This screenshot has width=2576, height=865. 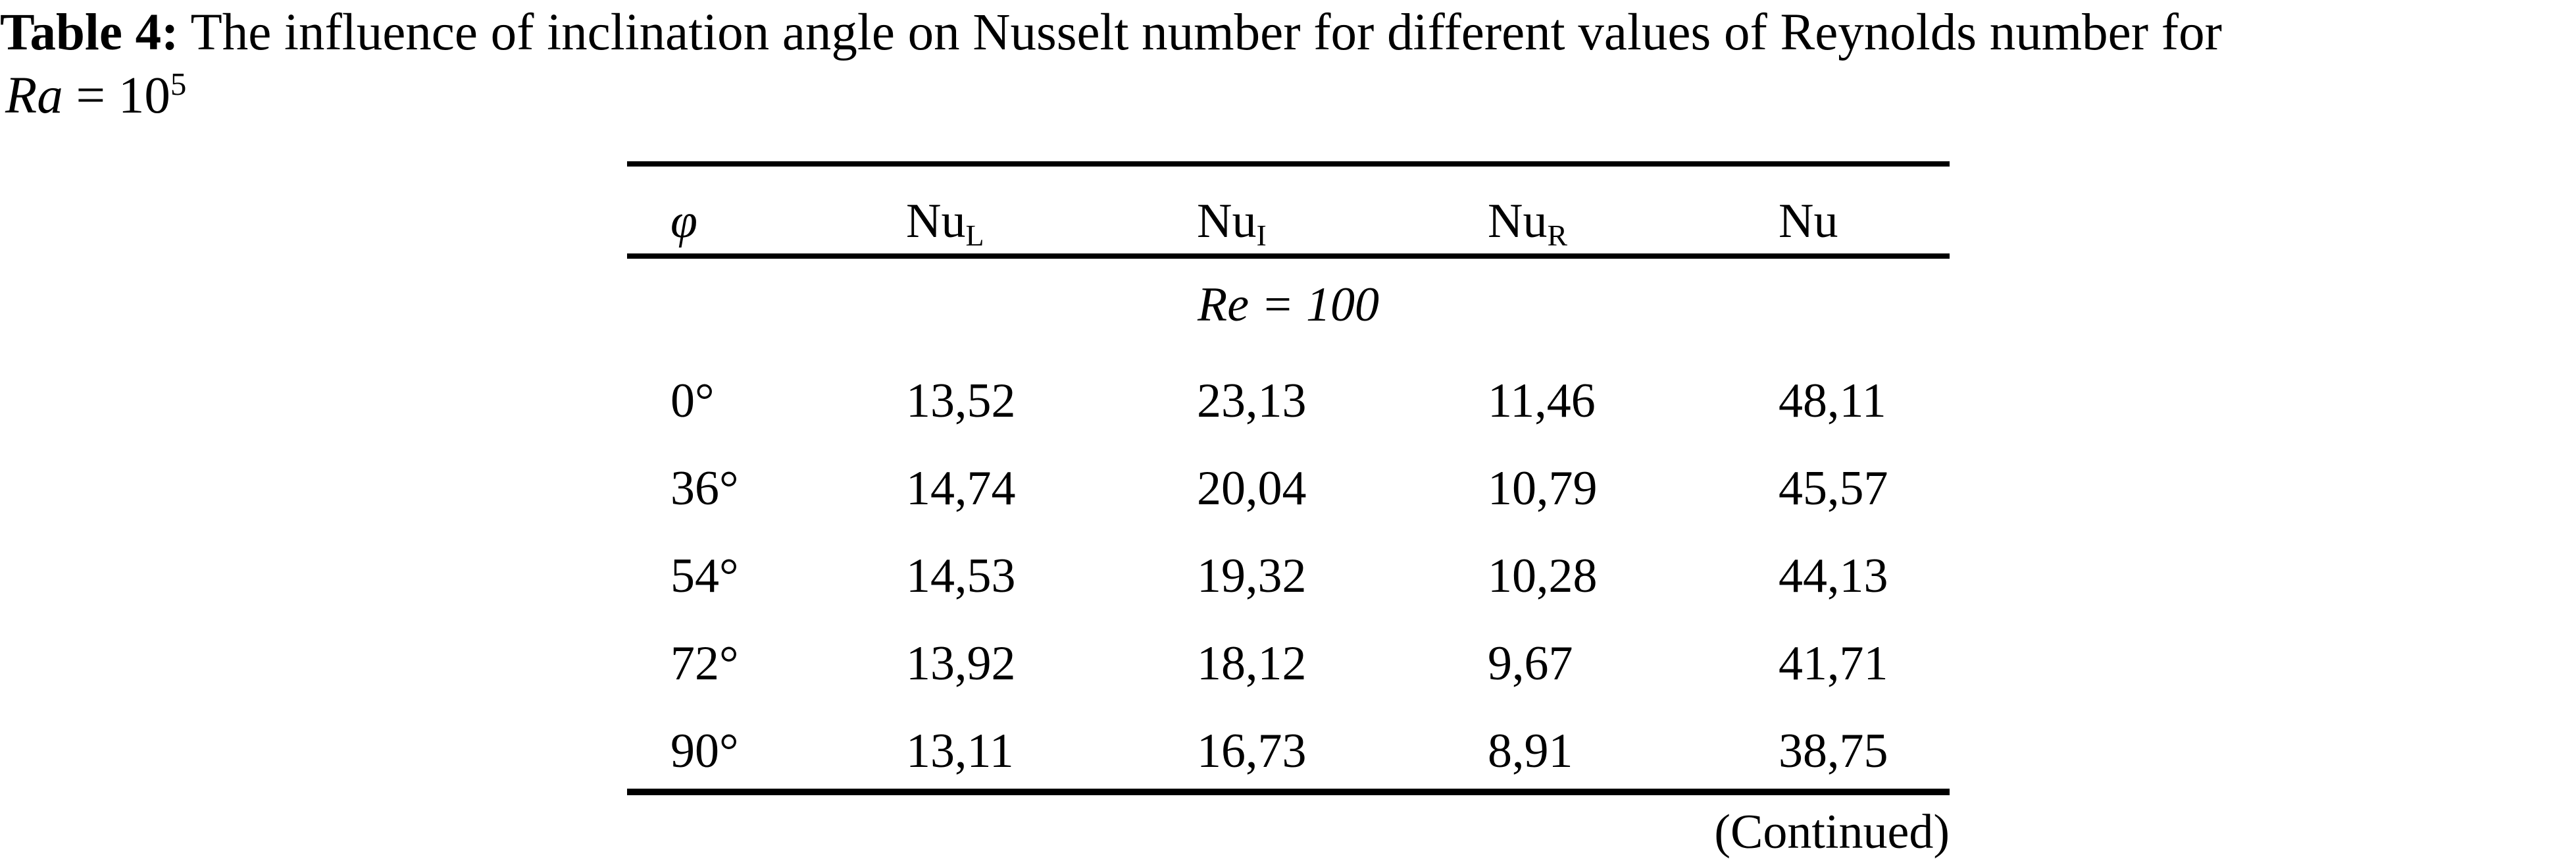 What do you see at coordinates (1232, 223) in the screenshot?
I see `column-header-nu-i: NuI` at bounding box center [1232, 223].